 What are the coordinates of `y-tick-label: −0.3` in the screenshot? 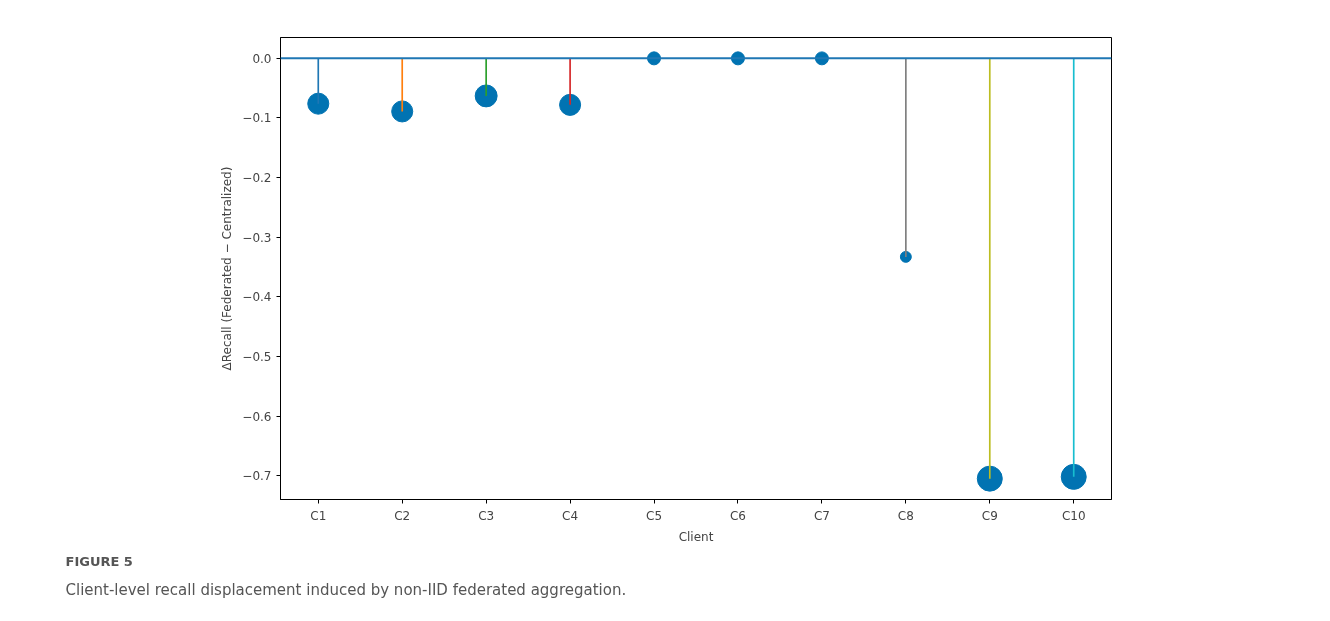 It's located at (257, 237).